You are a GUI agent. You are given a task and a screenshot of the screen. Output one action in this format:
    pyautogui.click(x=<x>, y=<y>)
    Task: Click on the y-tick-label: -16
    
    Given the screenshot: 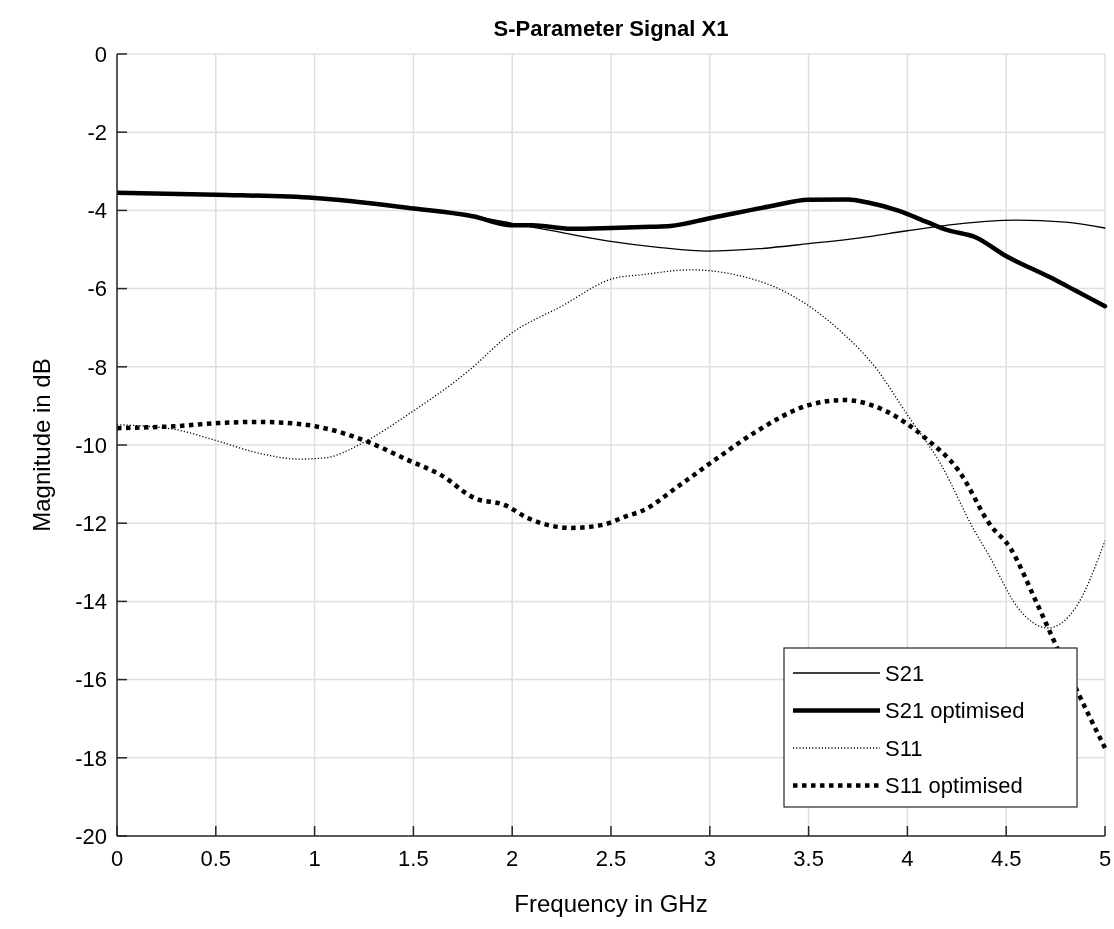 What is the action you would take?
    pyautogui.click(x=91, y=680)
    